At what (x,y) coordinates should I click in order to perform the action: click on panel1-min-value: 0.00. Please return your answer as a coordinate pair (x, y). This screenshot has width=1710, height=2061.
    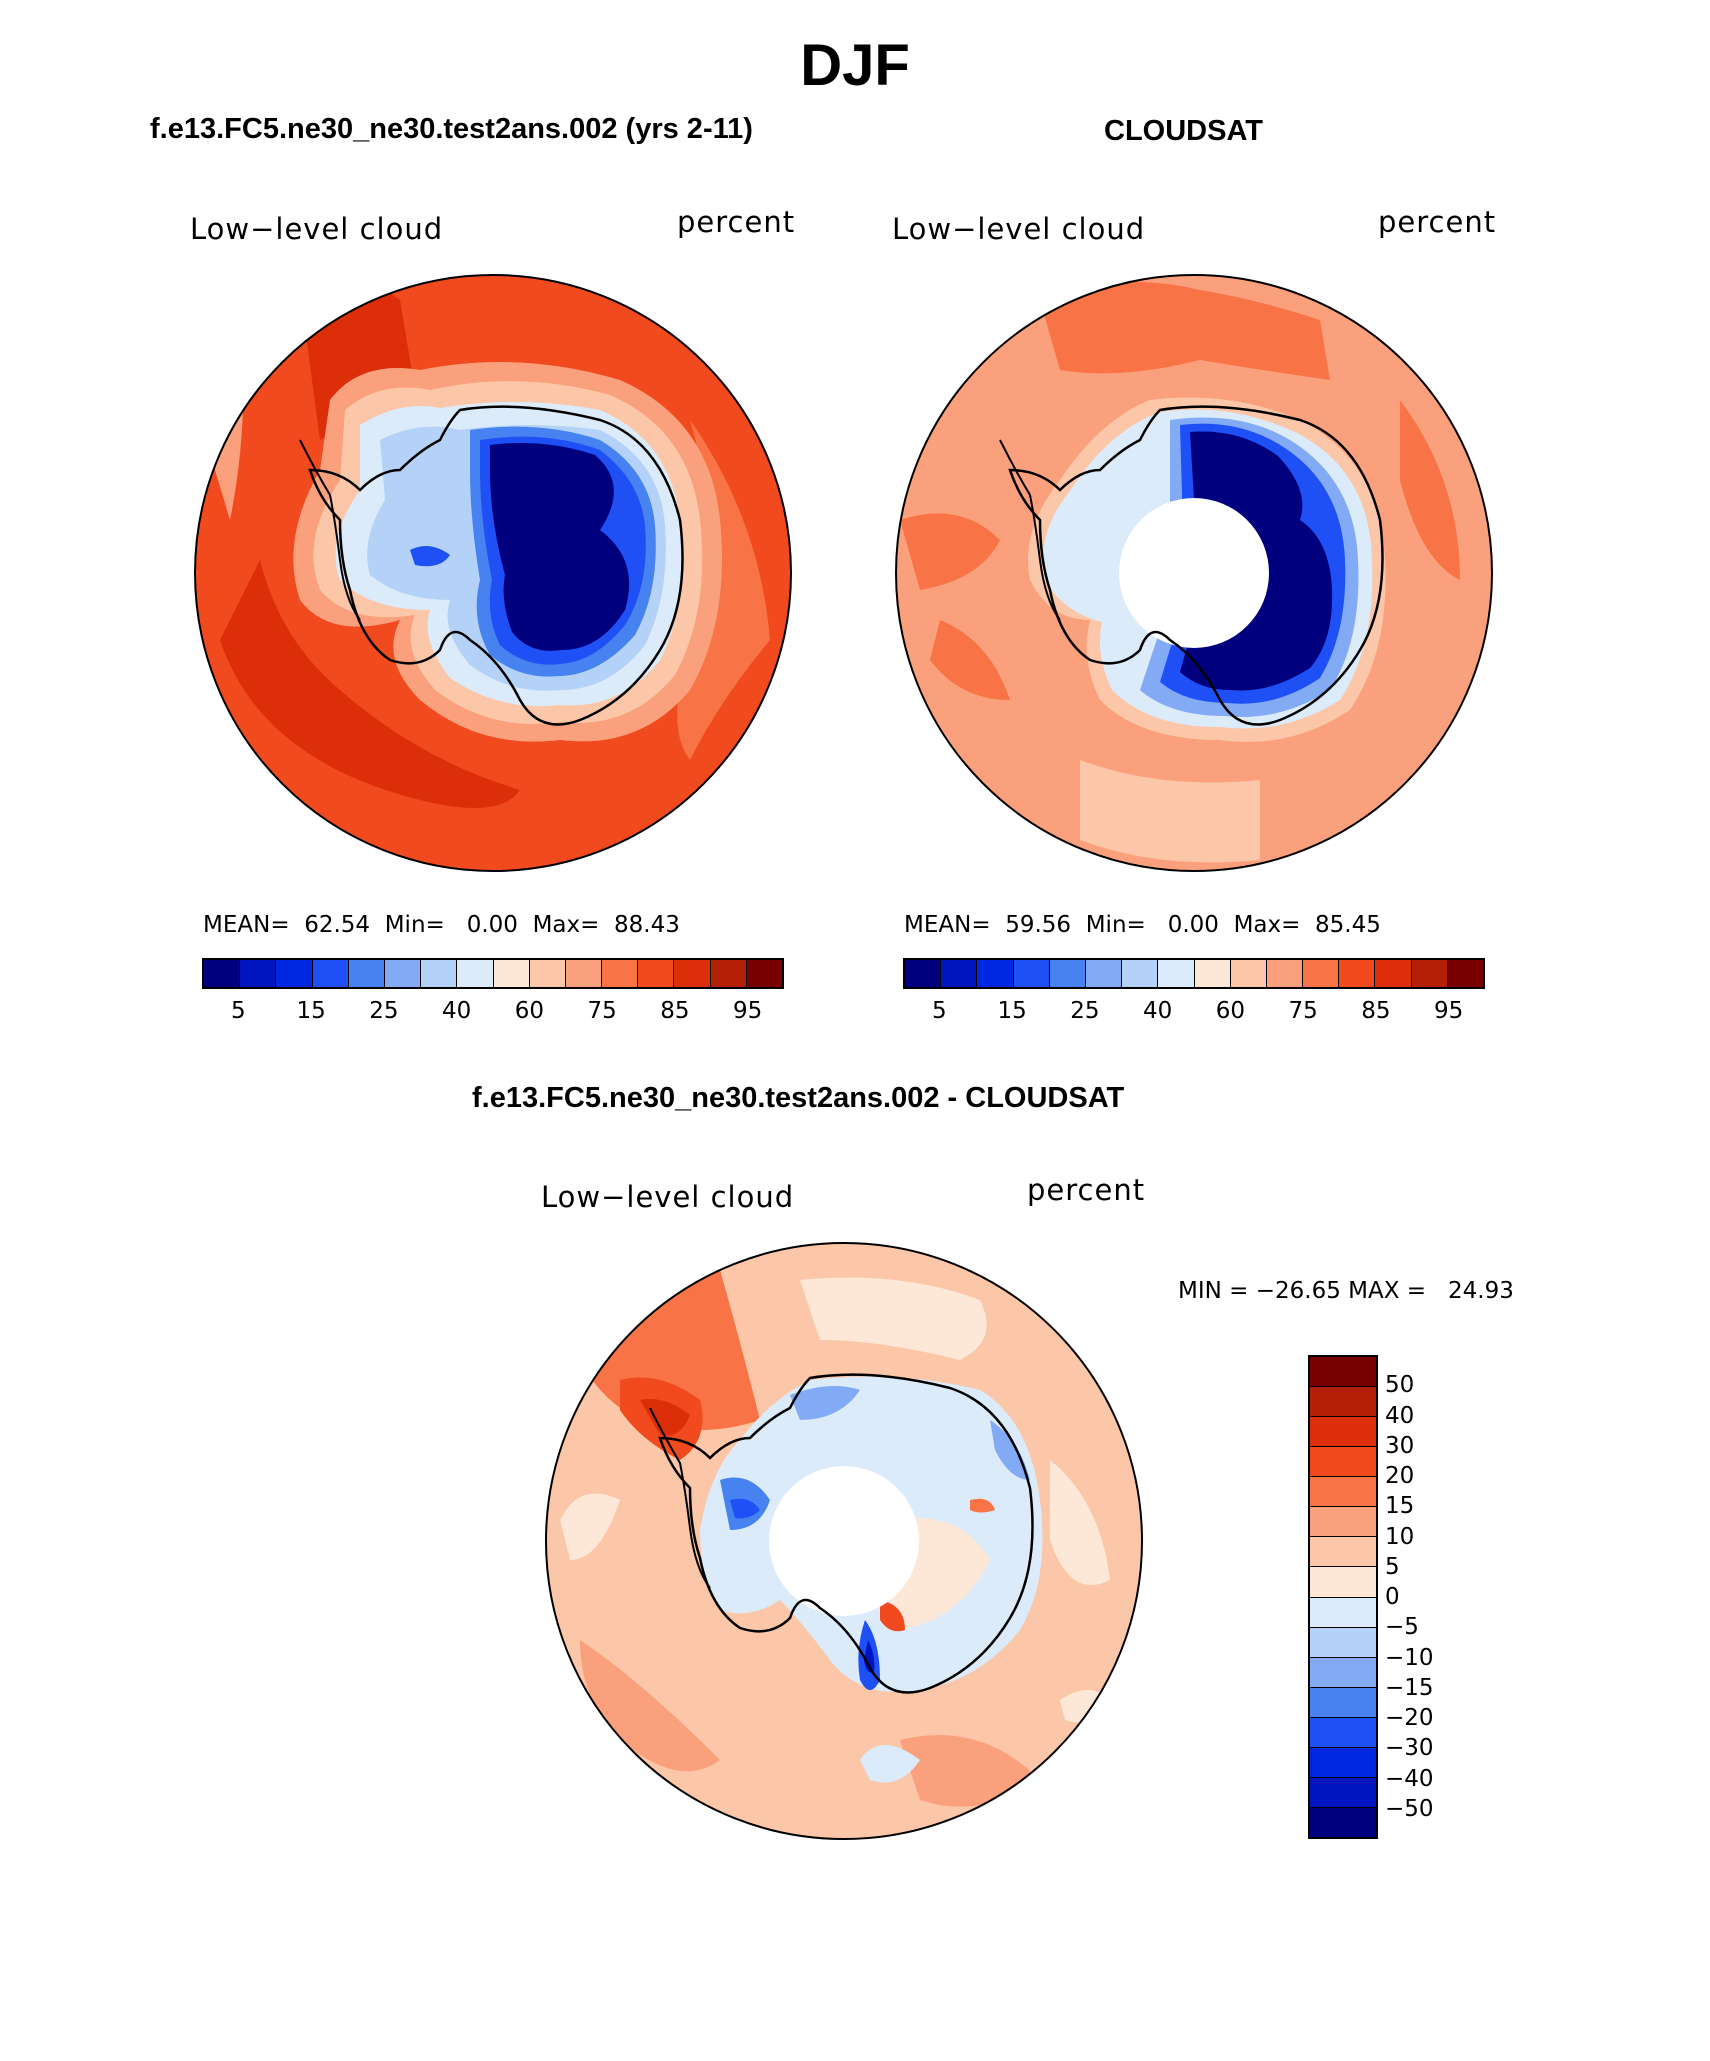
    Looking at the image, I should click on (492, 925).